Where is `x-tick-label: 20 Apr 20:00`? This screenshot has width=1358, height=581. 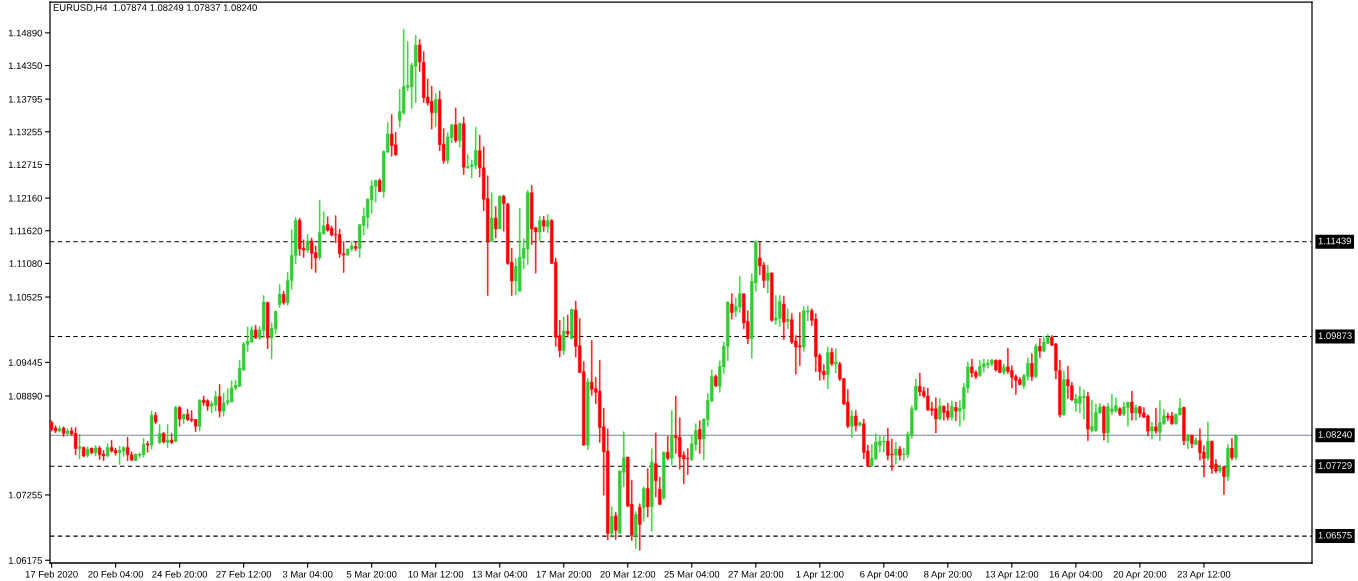 x-tick-label: 20 Apr 20:00 is located at coordinates (1140, 575).